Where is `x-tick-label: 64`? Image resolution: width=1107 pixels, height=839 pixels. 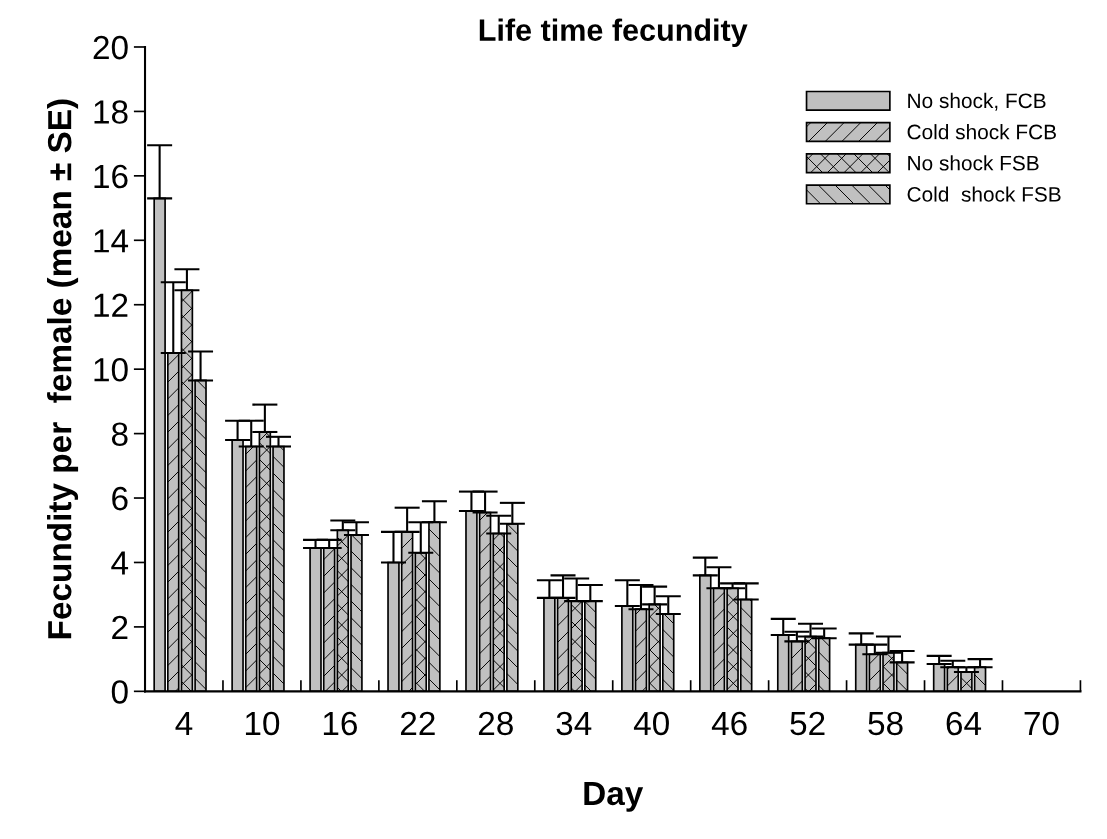 x-tick-label: 64 is located at coordinates (964, 723).